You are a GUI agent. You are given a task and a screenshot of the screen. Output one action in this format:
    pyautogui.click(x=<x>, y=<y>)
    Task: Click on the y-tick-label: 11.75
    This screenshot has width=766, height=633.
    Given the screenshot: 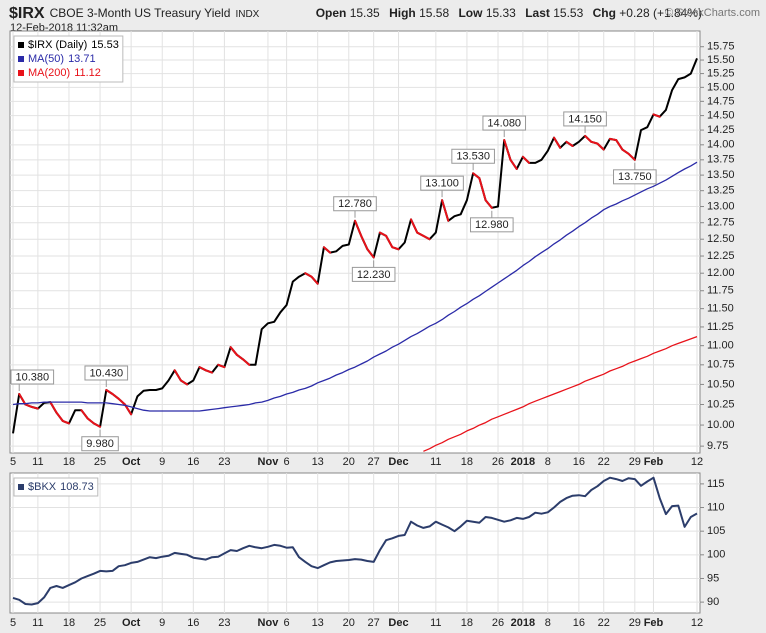 What is the action you would take?
    pyautogui.click(x=720, y=291)
    